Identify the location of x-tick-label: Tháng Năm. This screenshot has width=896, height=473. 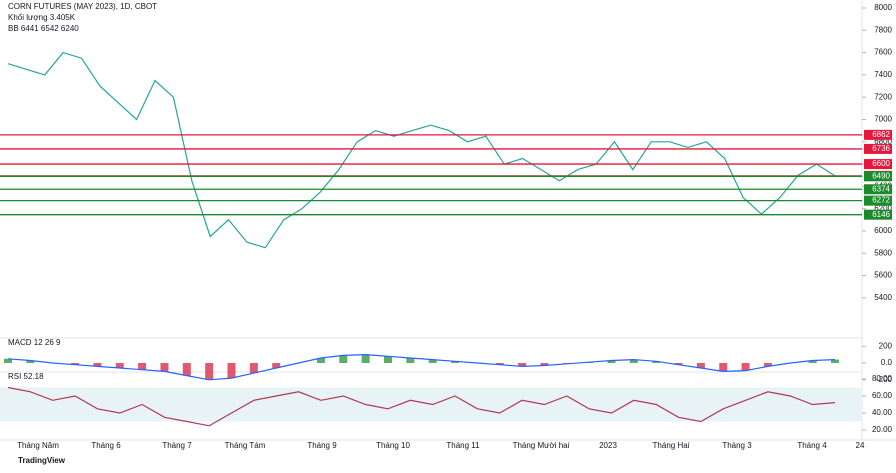
(38, 445).